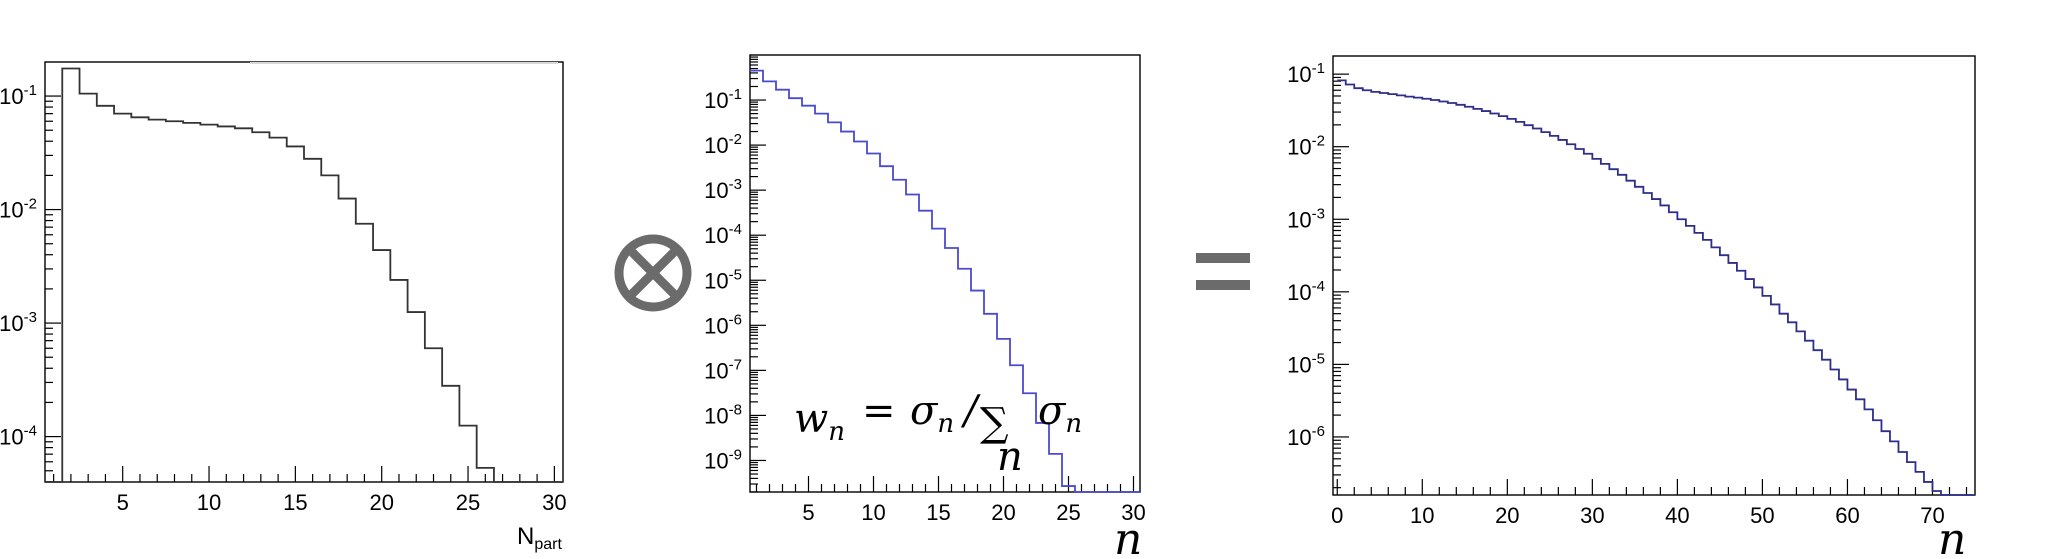 Image resolution: width=2046 pixels, height=559 pixels. Describe the element at coordinates (1932, 515) in the screenshot. I see `x-tick-label: 70` at that location.